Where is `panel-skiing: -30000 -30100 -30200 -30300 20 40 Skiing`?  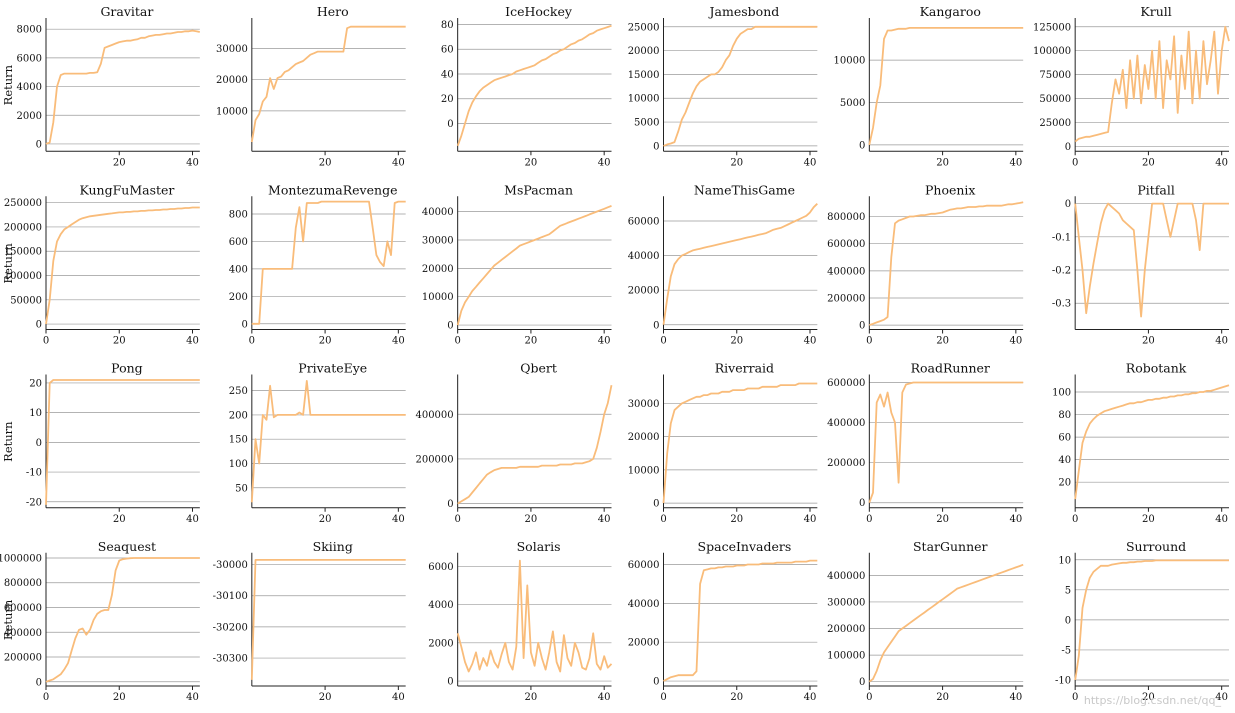
panel-skiing: -30000 -30100 -30200 -30300 20 40 Skiing is located at coordinates (309, 621).